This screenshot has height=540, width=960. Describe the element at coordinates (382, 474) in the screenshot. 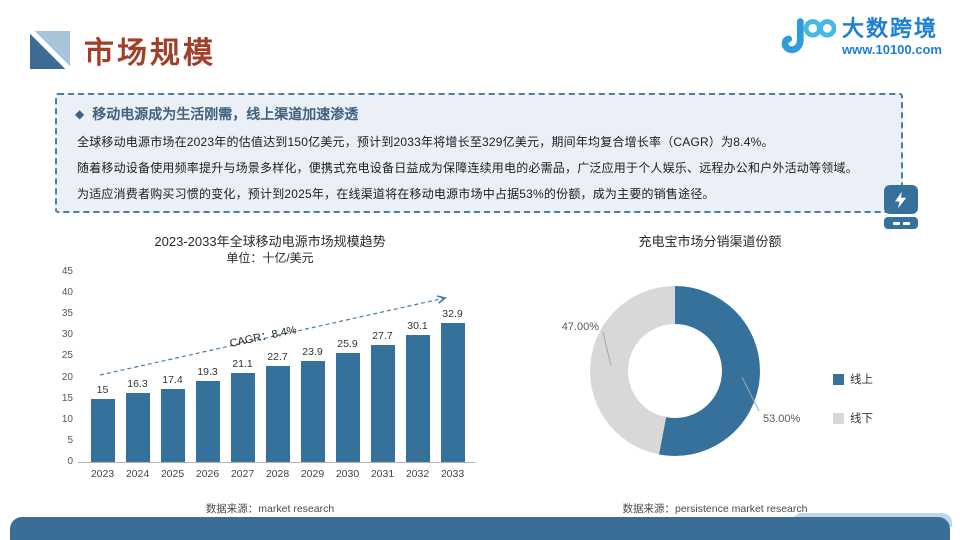

I see `x-axis-label: 2031` at that location.